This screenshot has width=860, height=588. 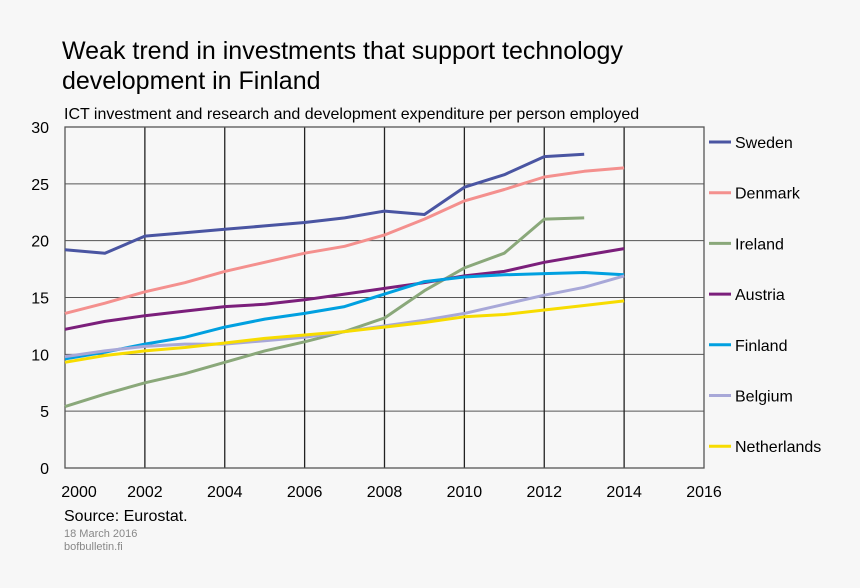 I want to click on x-tick-label: 2000, so click(x=79, y=492).